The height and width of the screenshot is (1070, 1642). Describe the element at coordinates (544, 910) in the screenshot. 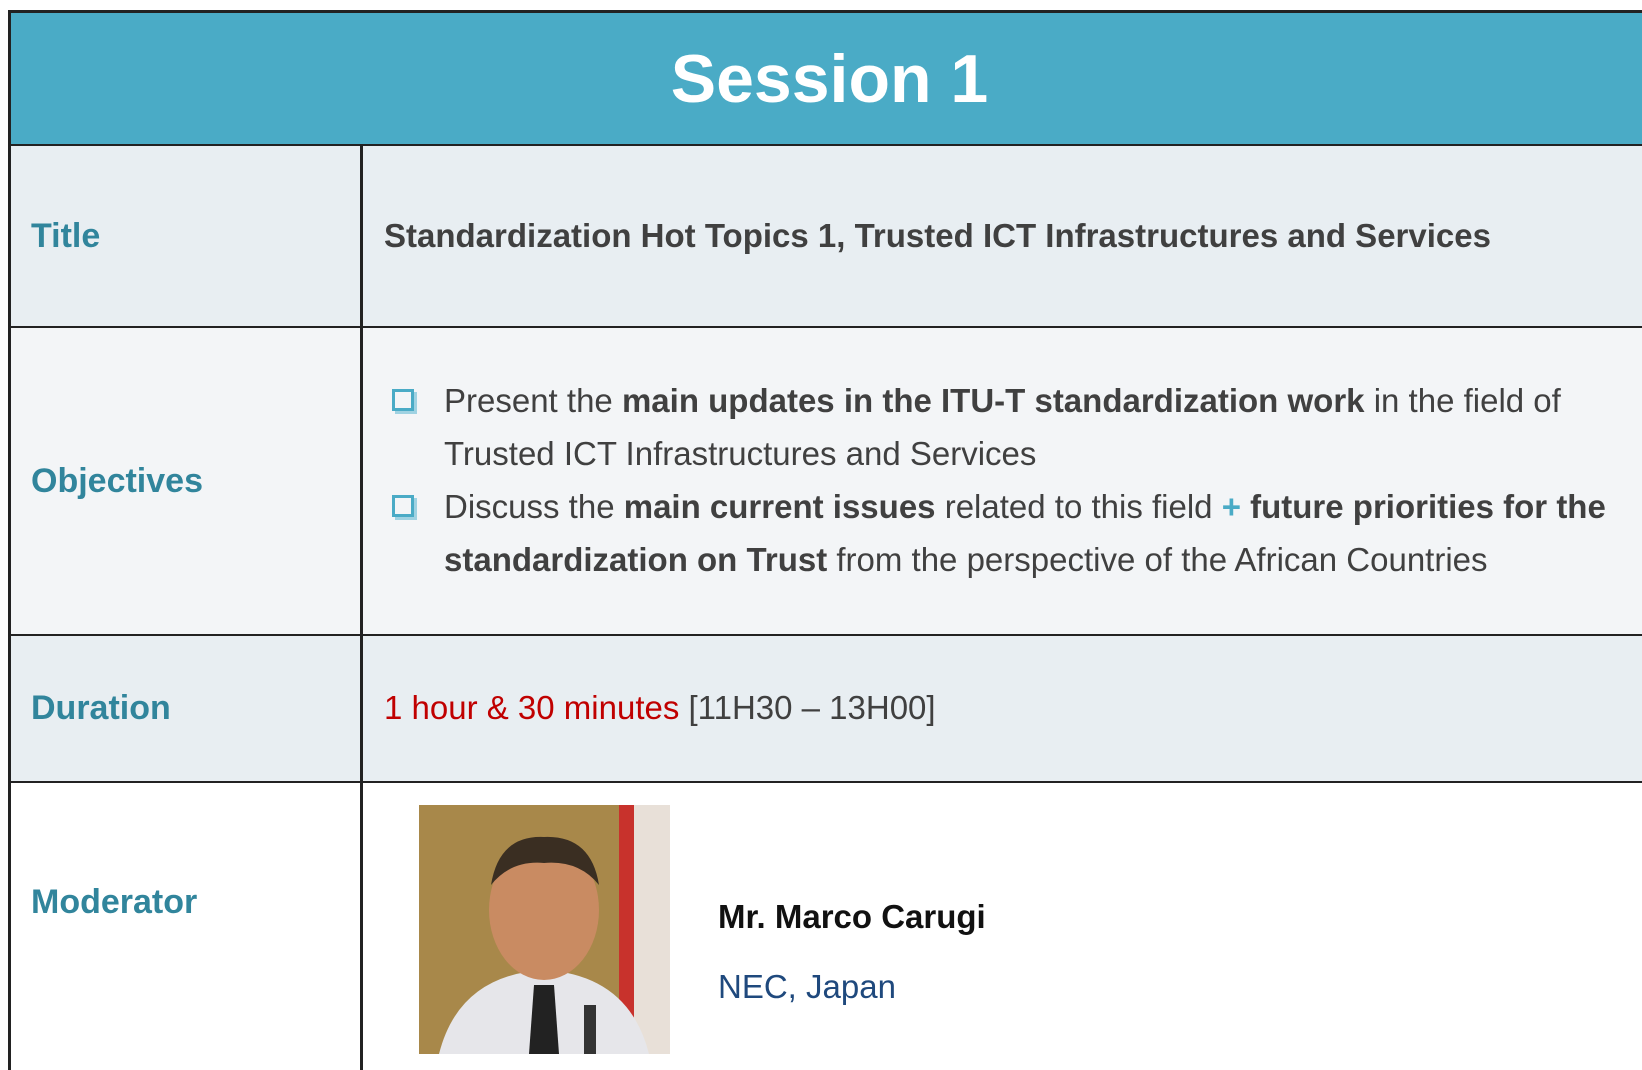

I see `photo-face` at that location.